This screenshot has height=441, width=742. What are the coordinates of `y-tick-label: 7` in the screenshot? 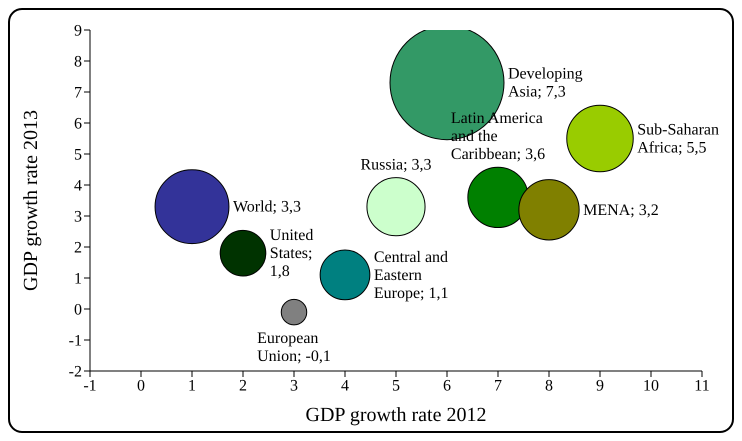 It's located at (78, 93).